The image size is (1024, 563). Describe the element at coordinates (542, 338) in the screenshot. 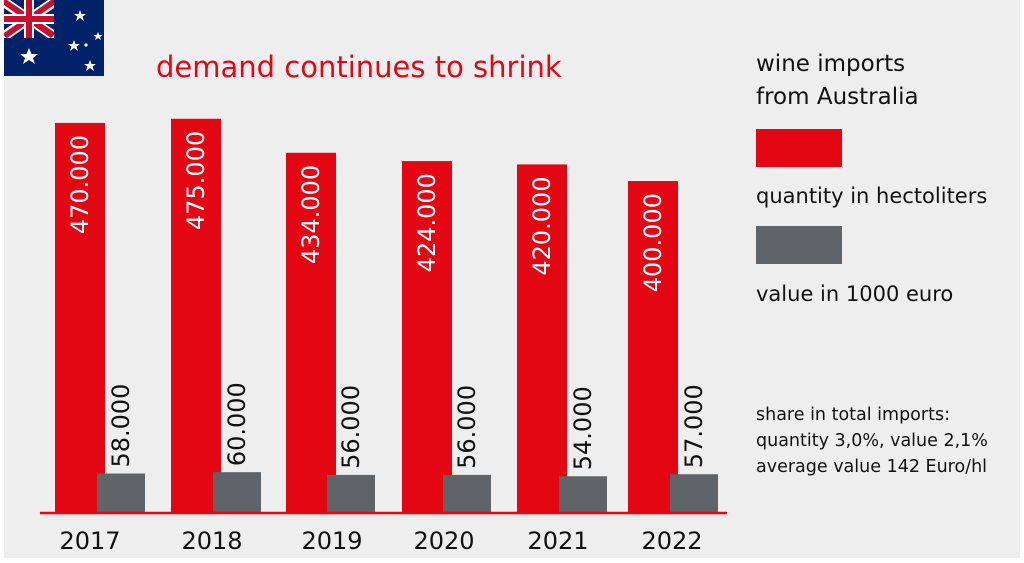

I see `bar-quantity-2021` at that location.